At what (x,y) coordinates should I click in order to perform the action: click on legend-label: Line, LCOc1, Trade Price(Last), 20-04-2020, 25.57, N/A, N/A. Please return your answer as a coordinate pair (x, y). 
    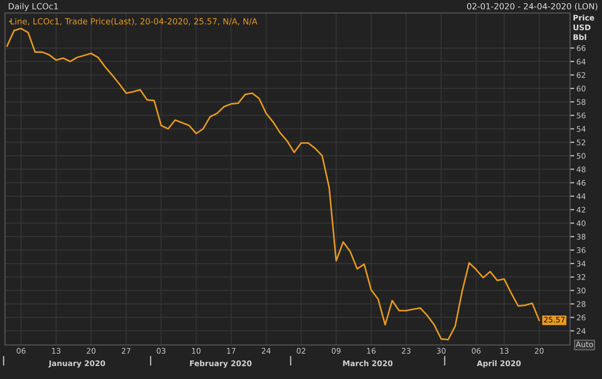
    Looking at the image, I should click on (134, 22).